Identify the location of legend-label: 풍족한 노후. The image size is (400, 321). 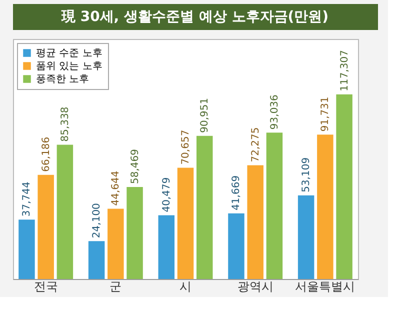
(63, 79).